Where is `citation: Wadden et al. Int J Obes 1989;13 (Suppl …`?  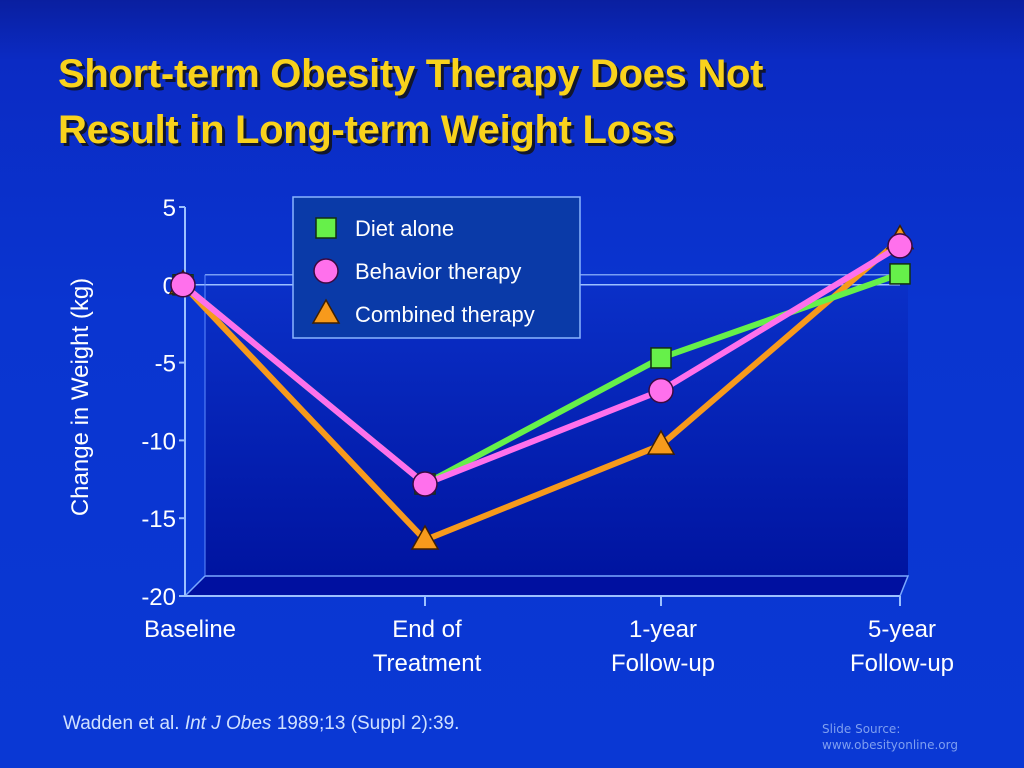
citation: Wadden et al. Int J Obes 1989;13 (Suppl … is located at coordinates (261, 724).